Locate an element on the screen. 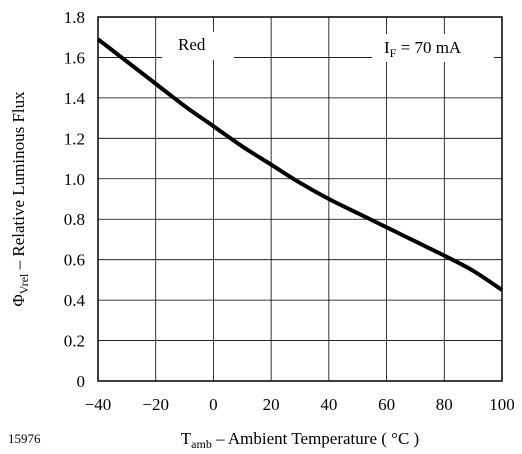  y-tick-label: 1.0 is located at coordinates (74, 179).